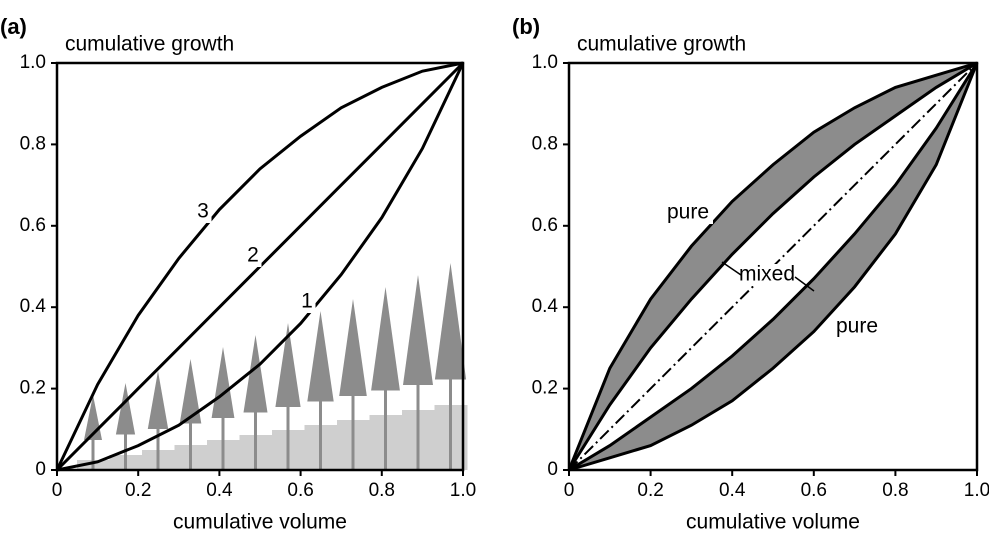  I want to click on series-label: 2, so click(253, 255).